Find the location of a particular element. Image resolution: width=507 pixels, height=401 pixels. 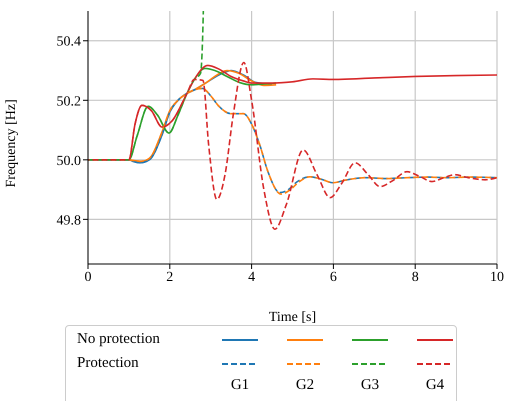

x-tick-label: 10 is located at coordinates (497, 277).